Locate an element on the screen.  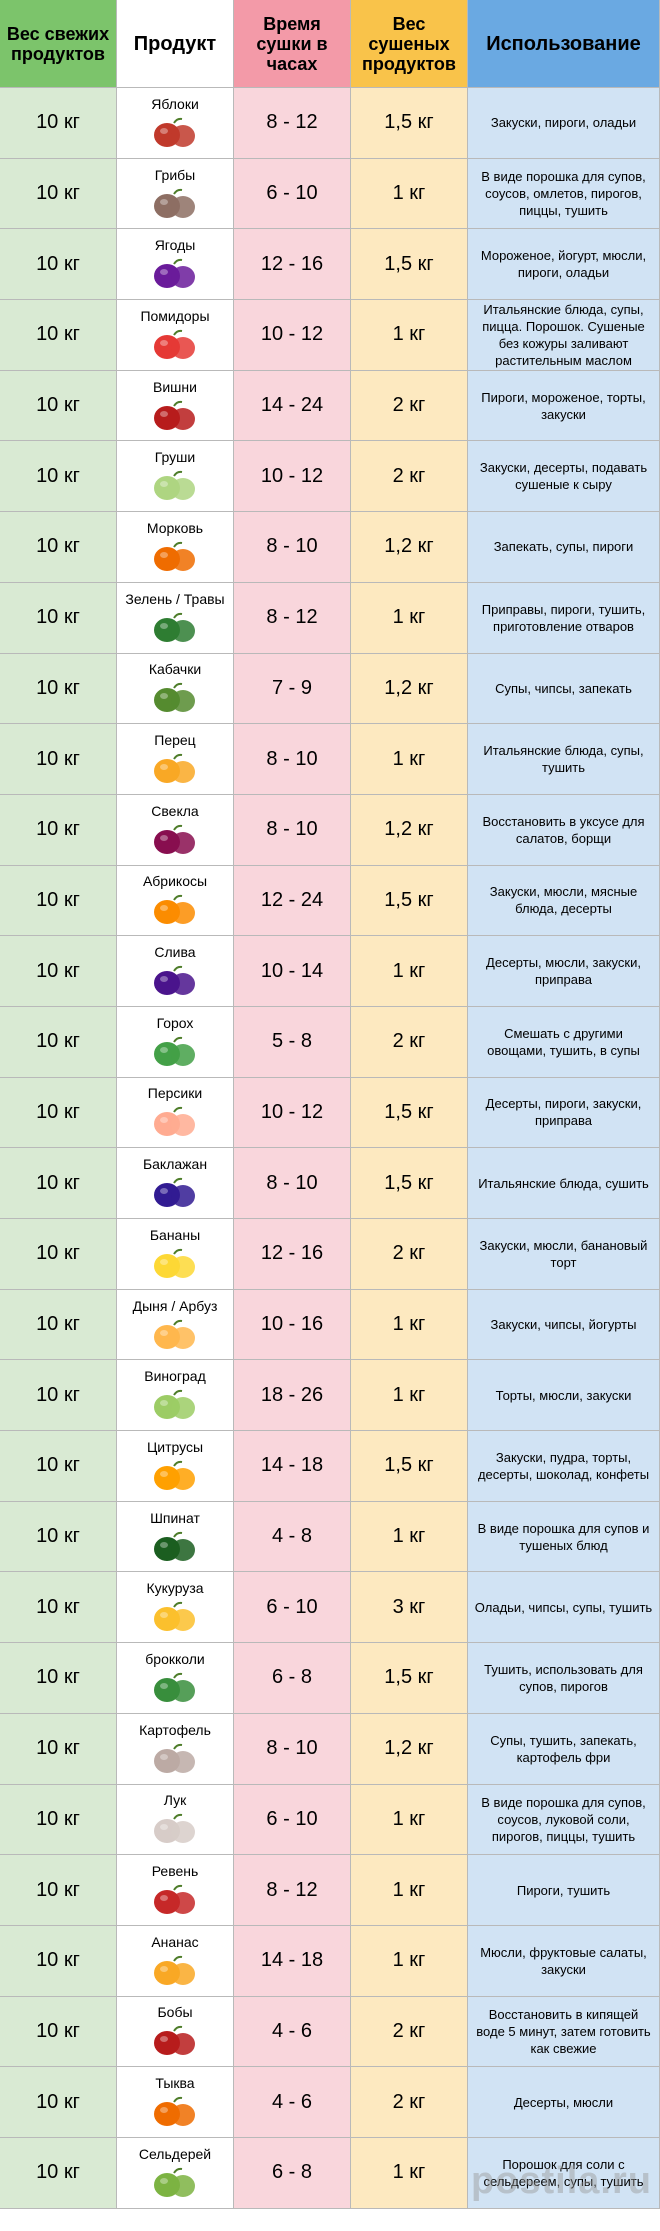
usage-cell: Торты, мюсли, закуски is located at coordinates (564, 1396).